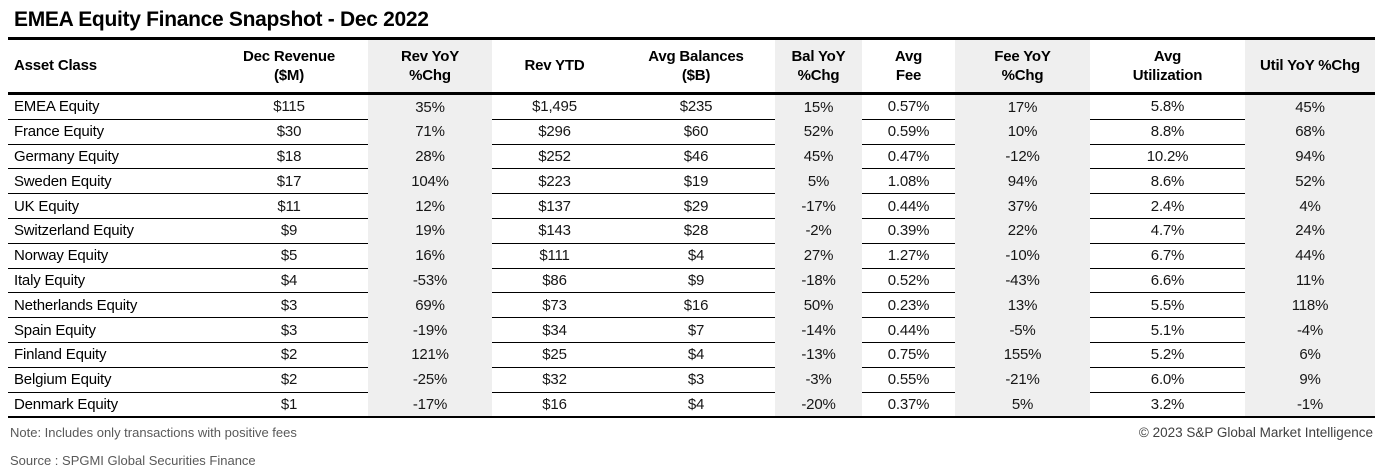  Describe the element at coordinates (1167, 256) in the screenshot. I see `cell: 6.7%` at that location.